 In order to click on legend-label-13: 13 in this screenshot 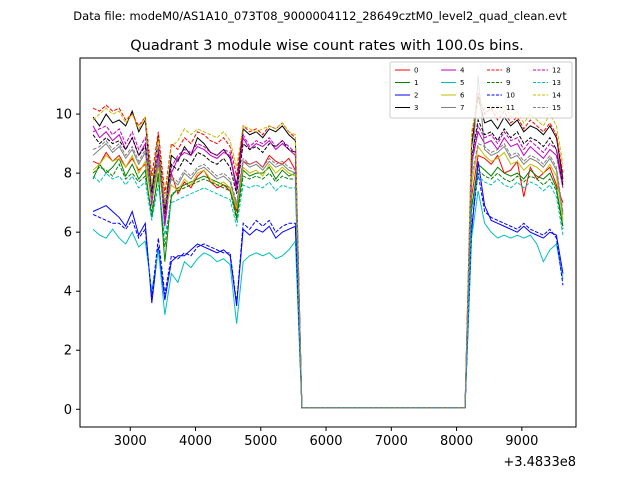, I will do `click(556, 83)`.